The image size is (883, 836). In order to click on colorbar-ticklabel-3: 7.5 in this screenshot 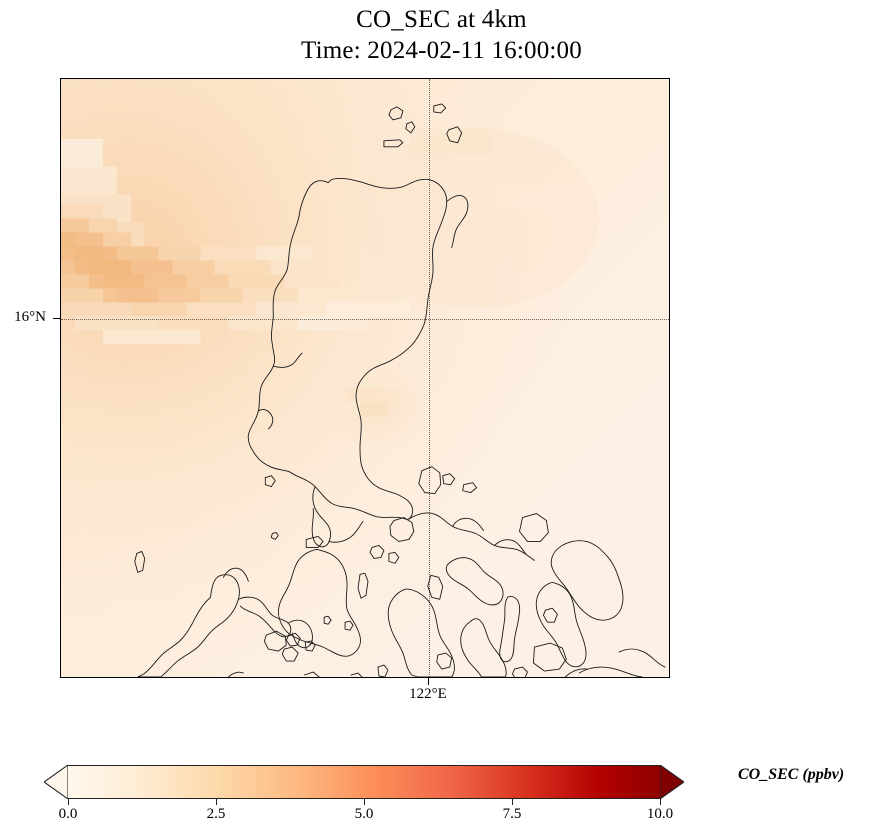, I will do `click(512, 814)`.